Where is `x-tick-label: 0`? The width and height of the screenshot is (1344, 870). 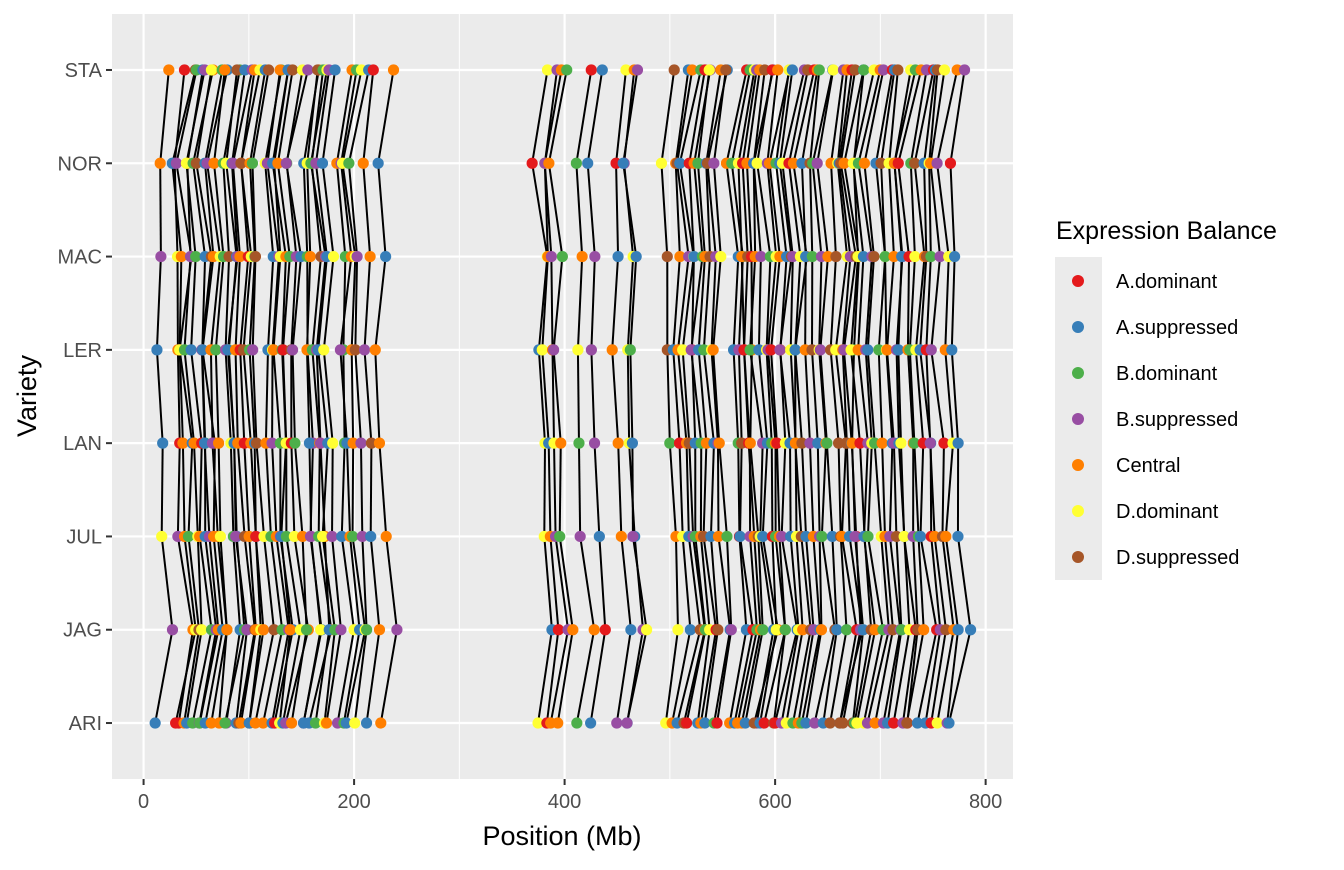
x-tick-label: 0 is located at coordinates (143, 802).